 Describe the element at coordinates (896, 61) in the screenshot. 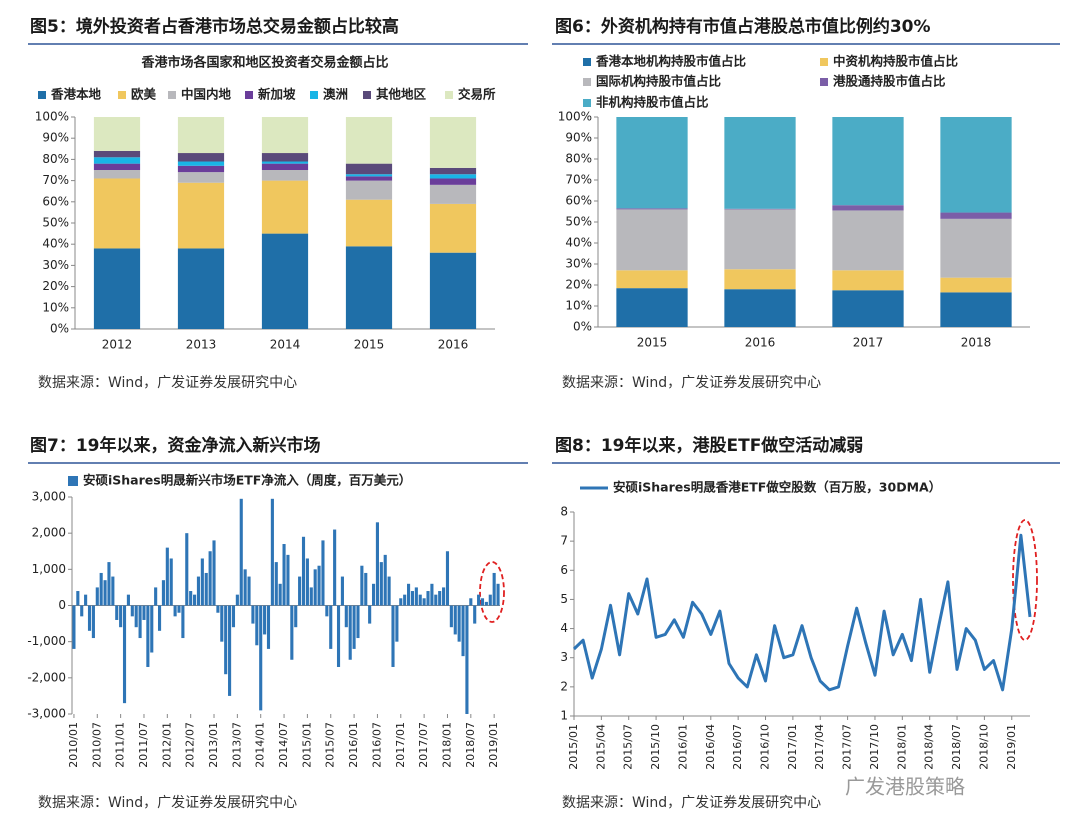

I see `legend-label: 中资机构持股市值占比` at that location.